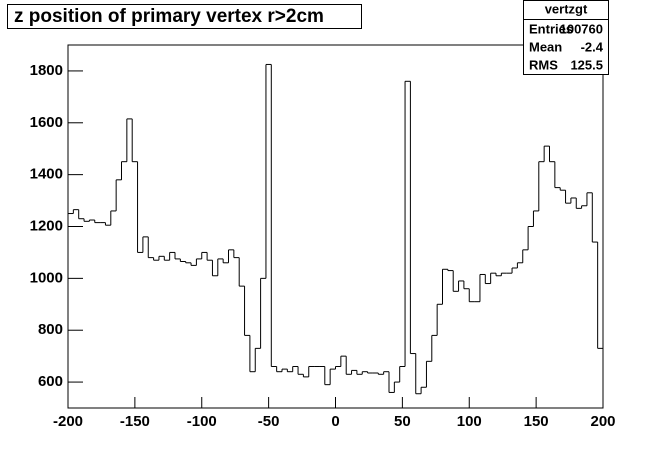 This screenshot has height=454, width=672. I want to click on y-tick-label: 1400, so click(46, 174).